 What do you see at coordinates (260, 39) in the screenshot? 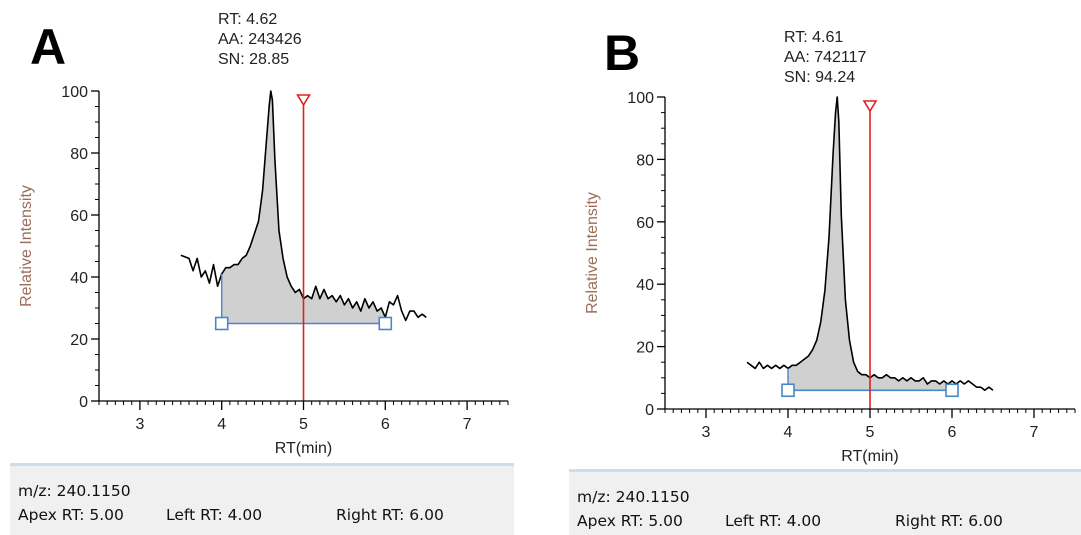
I see `annotation-aa: AA: 243426` at bounding box center [260, 39].